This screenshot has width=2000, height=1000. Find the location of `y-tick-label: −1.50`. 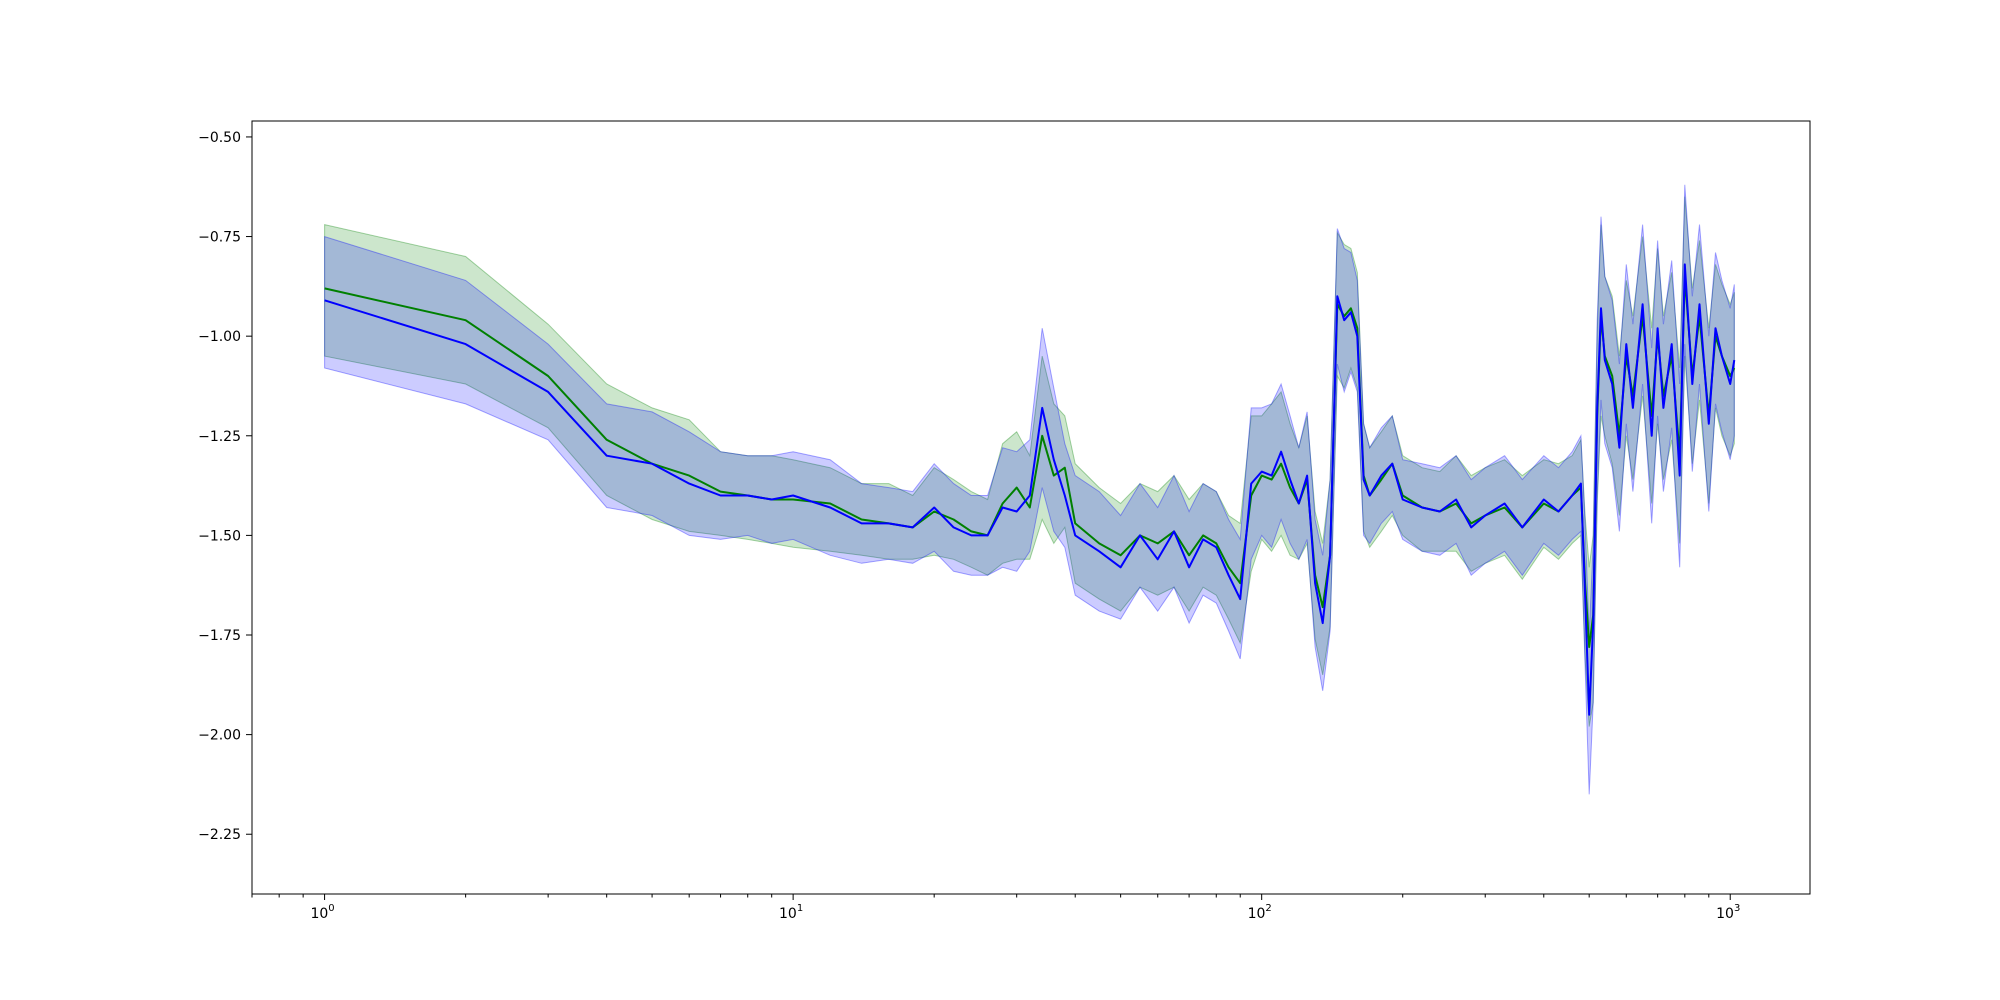

y-tick-label: −1.50 is located at coordinates (219, 536).